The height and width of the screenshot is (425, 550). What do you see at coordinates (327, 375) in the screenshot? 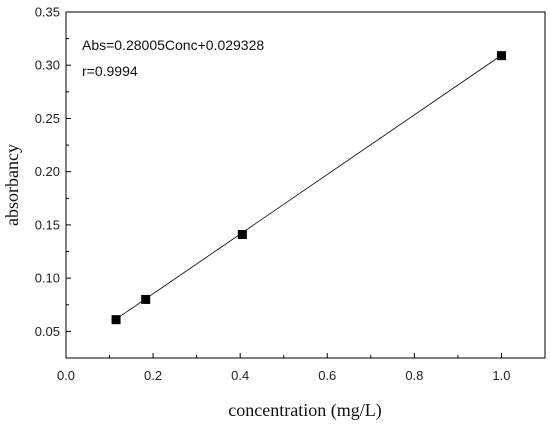
I see `x-tick-label: 0.6` at bounding box center [327, 375].